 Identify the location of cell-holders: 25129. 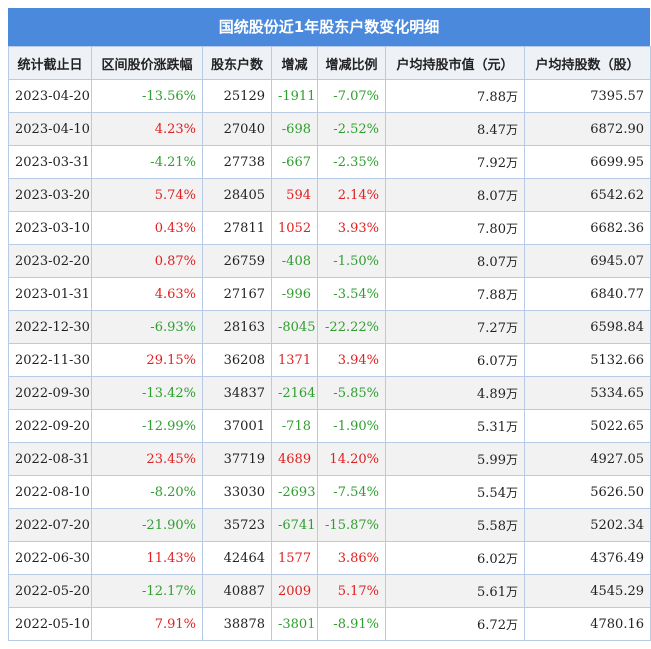
(237, 96).